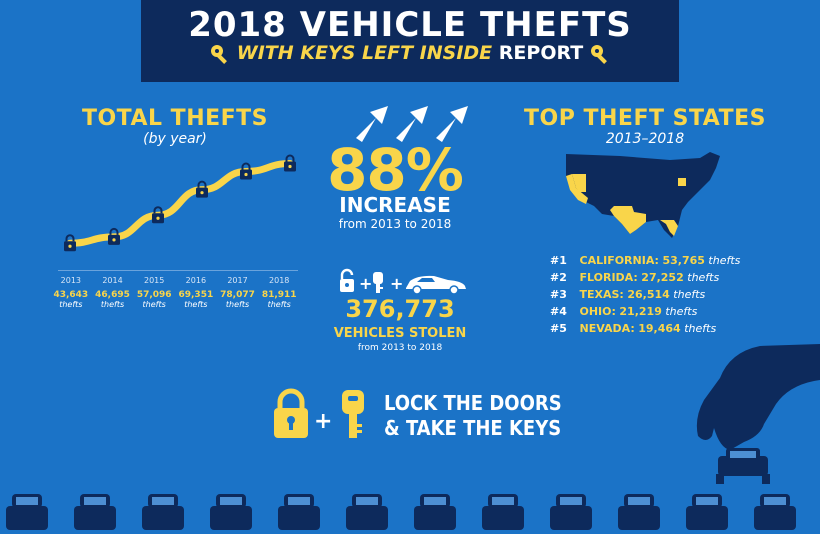 This screenshot has height=534, width=820. Describe the element at coordinates (608, 277) in the screenshot. I see `state-name: FLORIDA:` at that location.